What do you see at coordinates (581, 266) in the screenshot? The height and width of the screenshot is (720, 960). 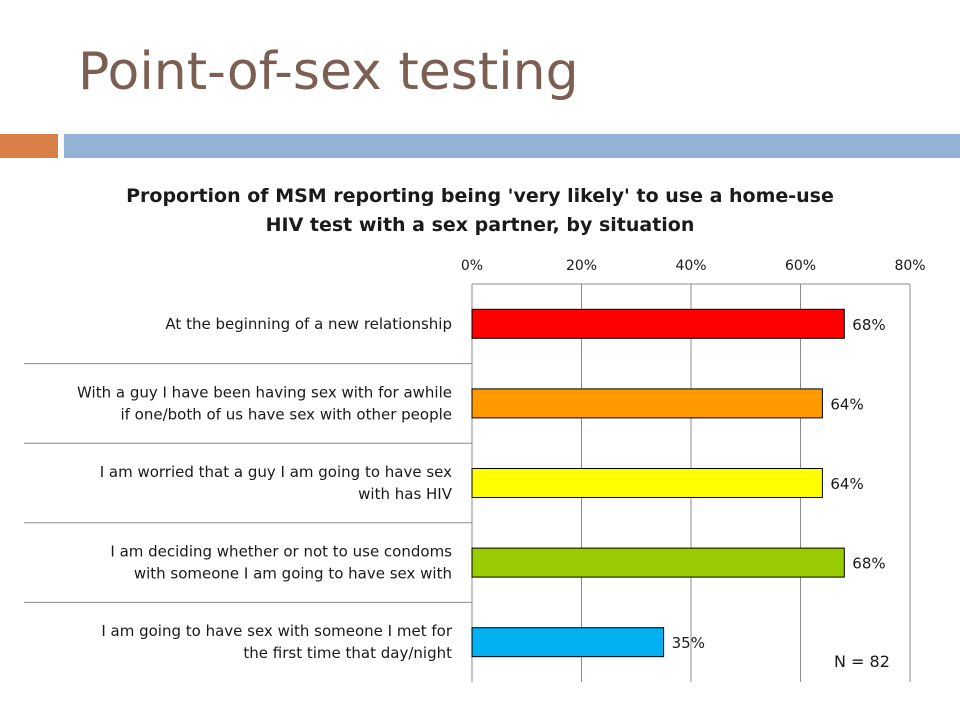 I see `x-tick-label: 20%` at bounding box center [581, 266].